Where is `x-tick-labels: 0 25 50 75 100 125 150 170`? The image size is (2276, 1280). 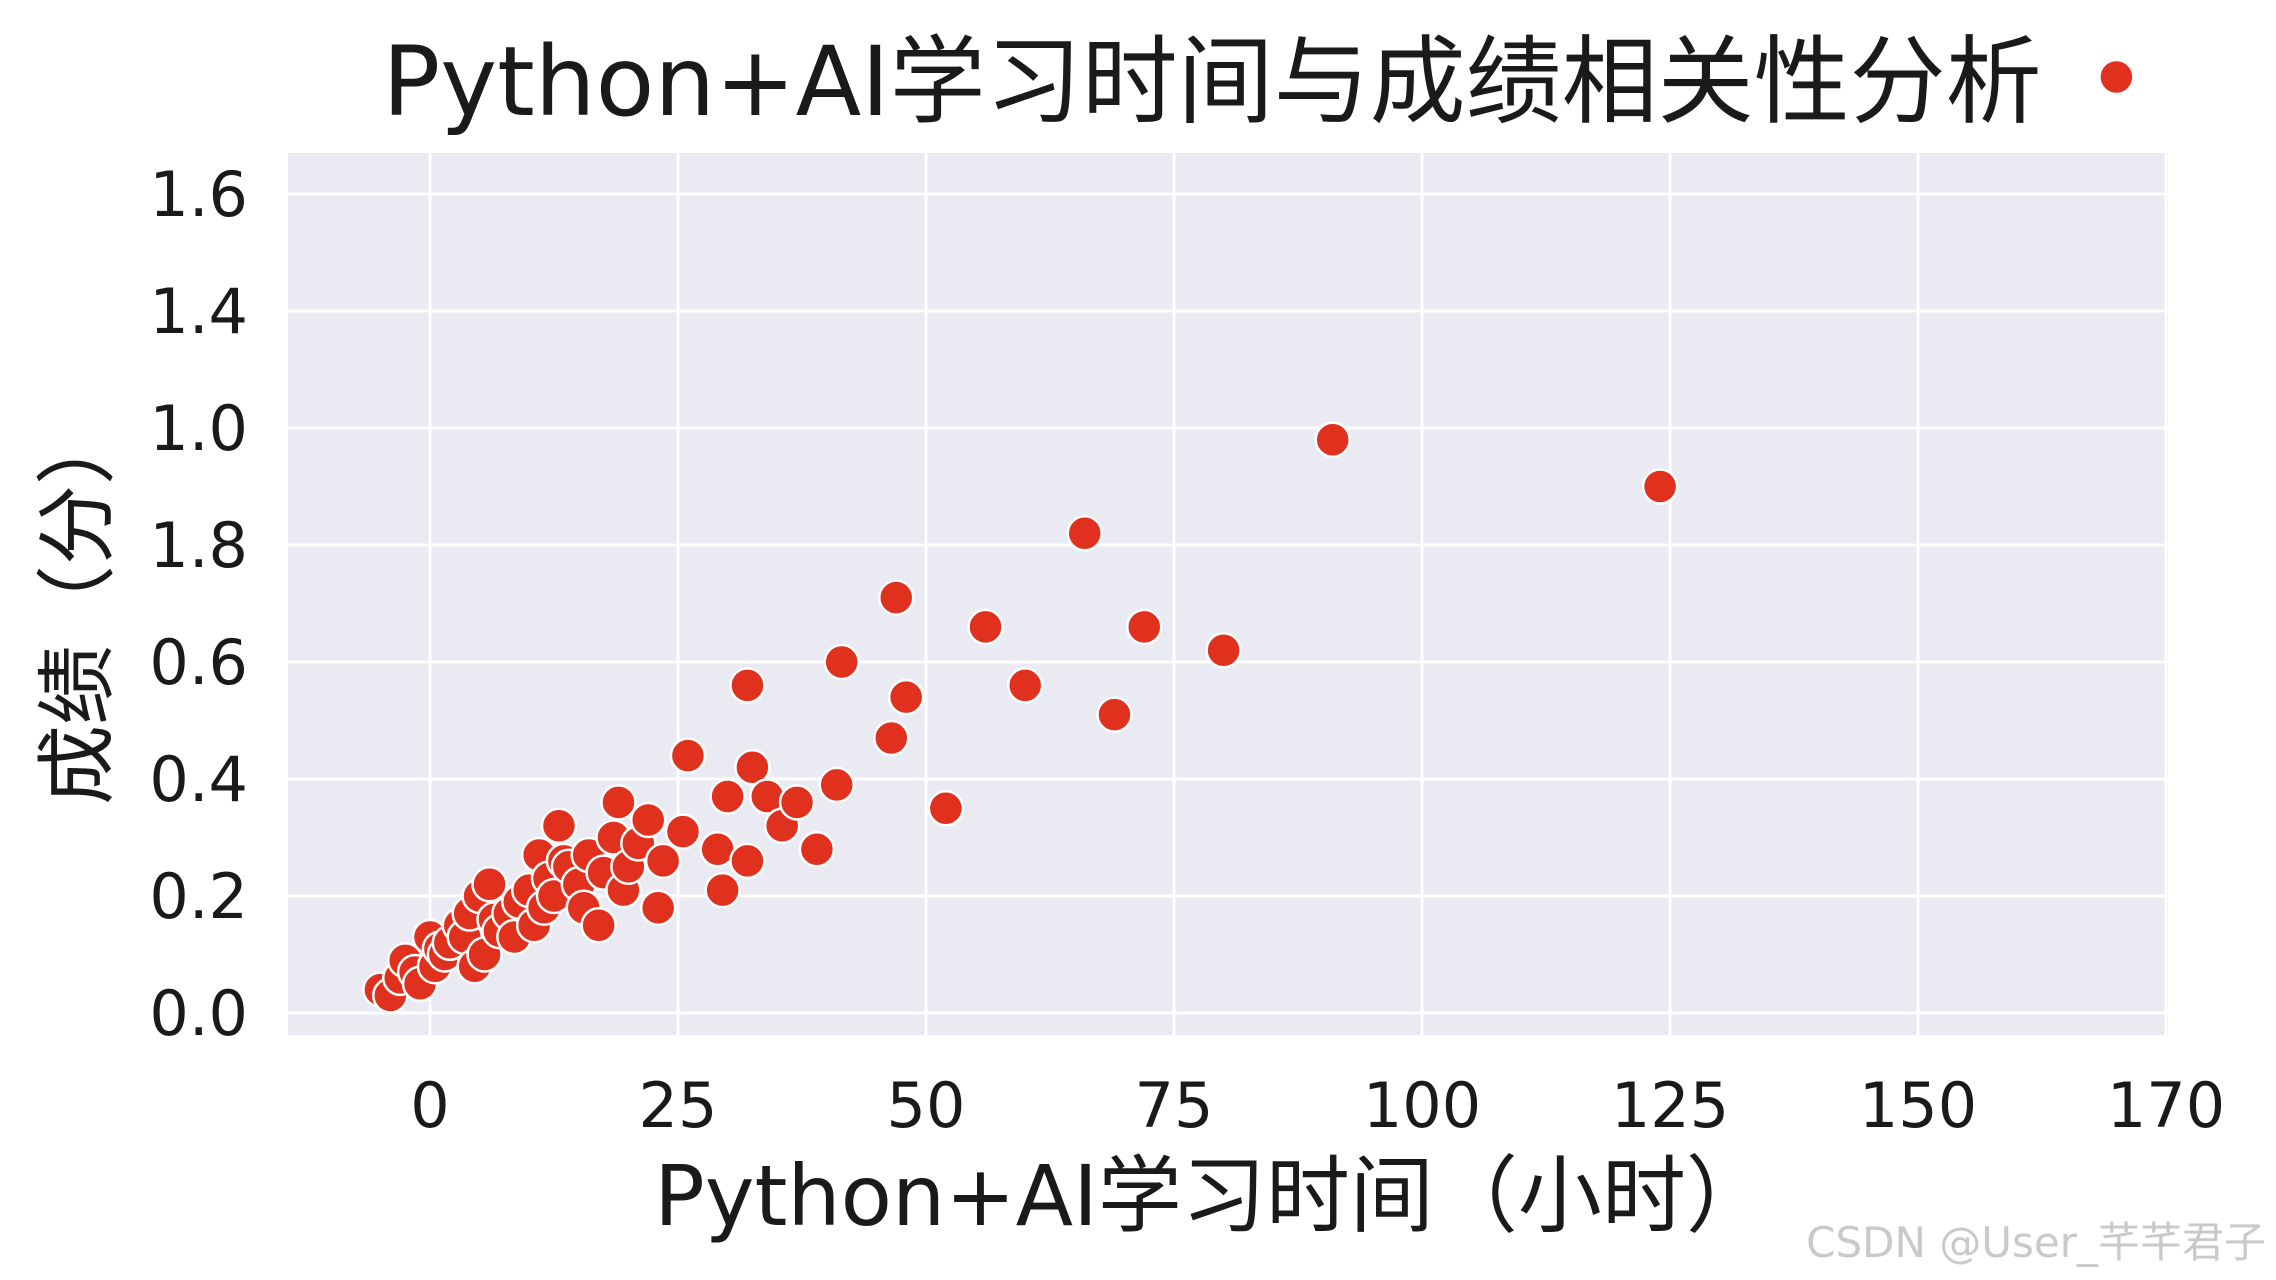
x-tick-labels: 0 25 50 75 100 125 150 170 is located at coordinates (1317, 1105).